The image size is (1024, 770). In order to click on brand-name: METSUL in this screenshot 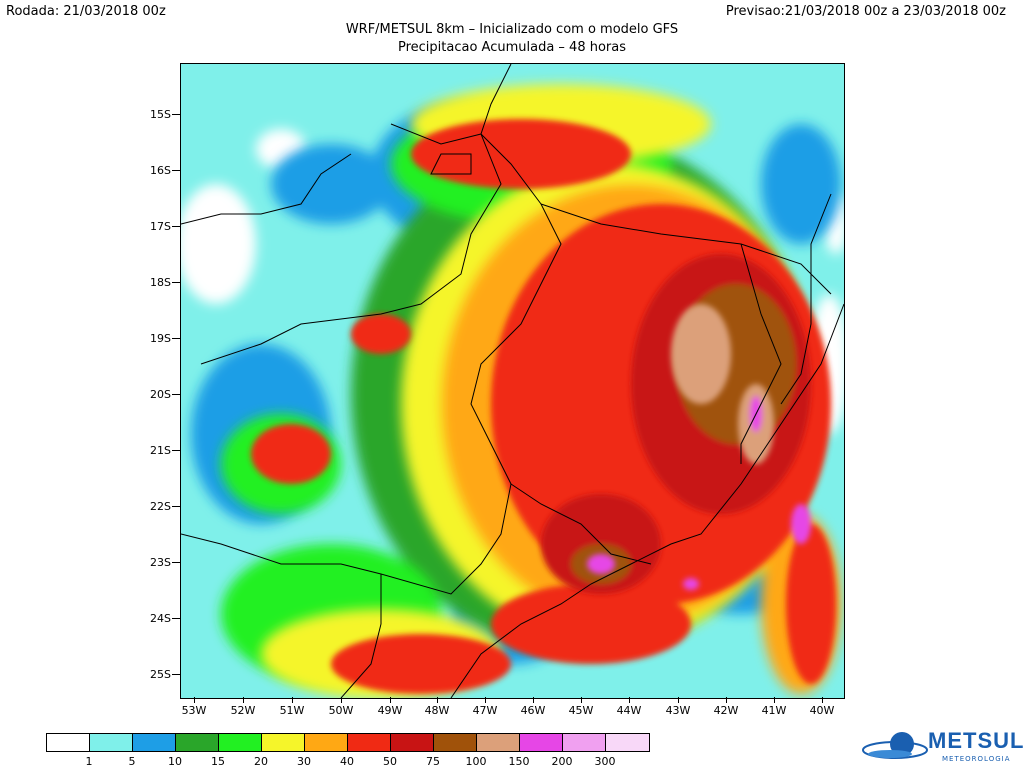, I will do `click(976, 740)`.